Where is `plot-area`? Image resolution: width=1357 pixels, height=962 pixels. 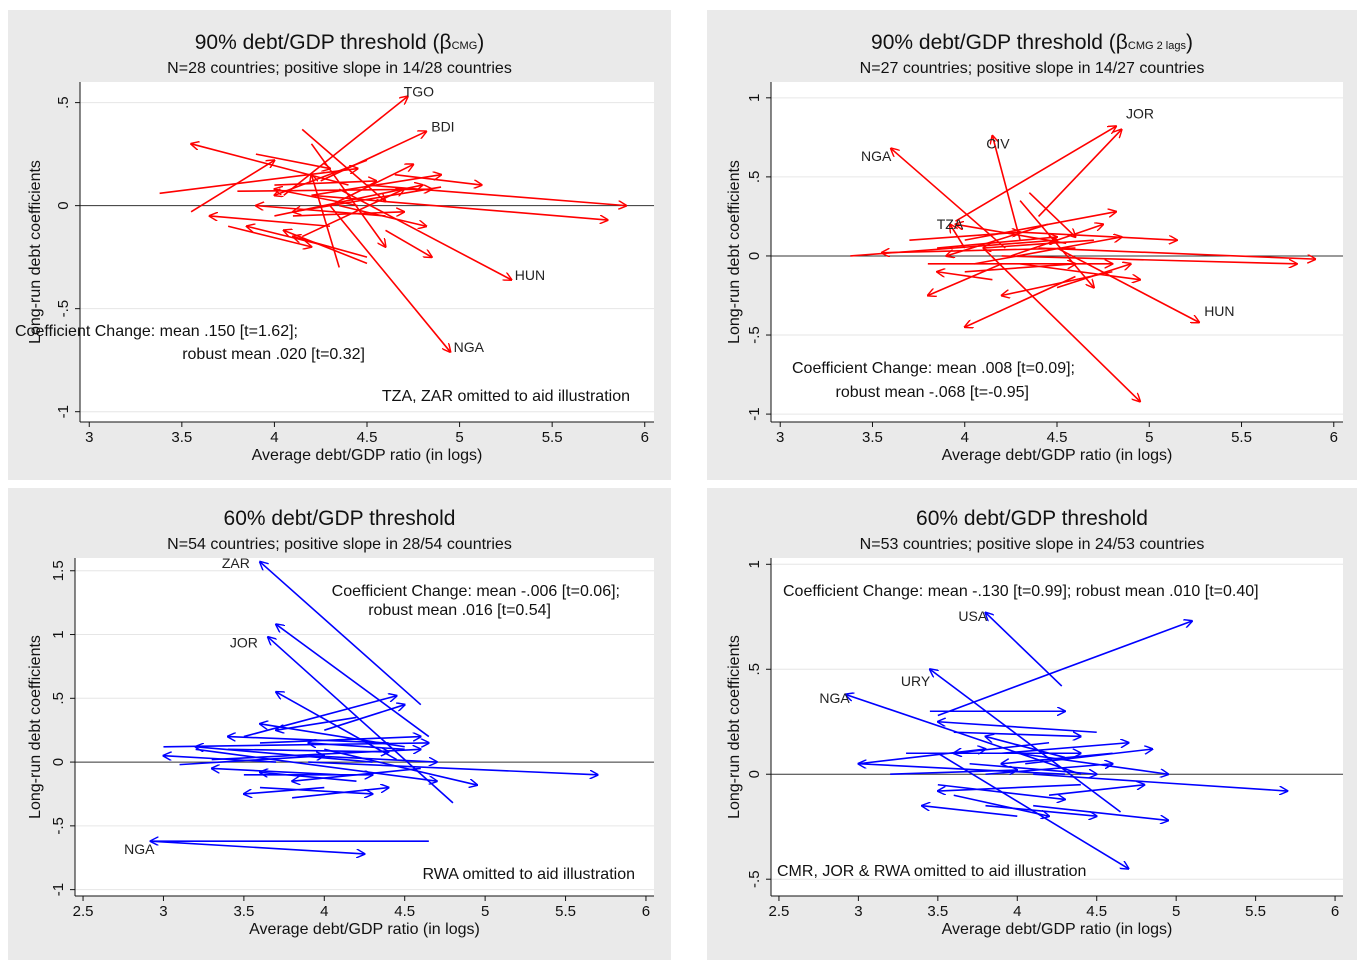
plot-area is located at coordinates (1057, 252).